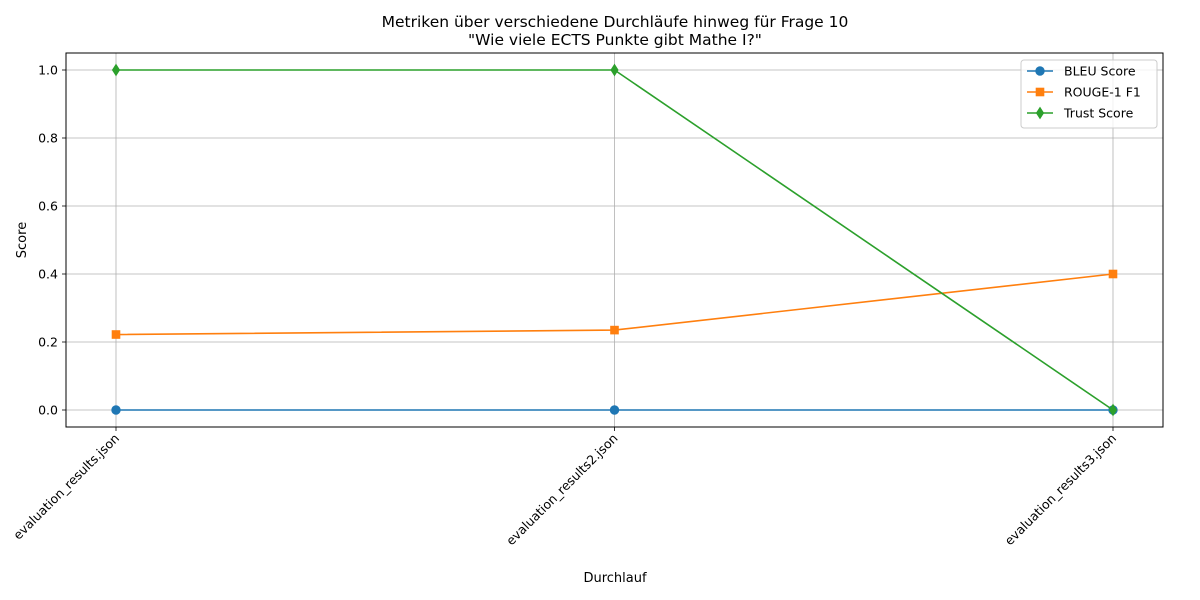 The height and width of the screenshot is (600, 1200). I want to click on series-bleu-score, so click(614, 410).